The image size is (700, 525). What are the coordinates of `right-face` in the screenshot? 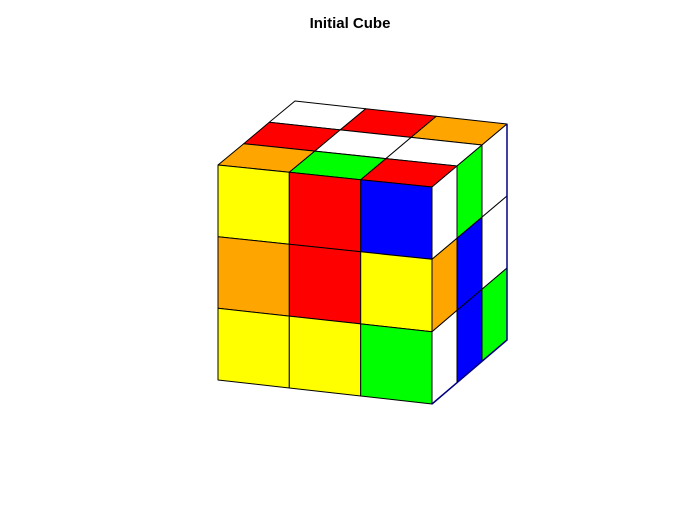 It's located at (469, 264).